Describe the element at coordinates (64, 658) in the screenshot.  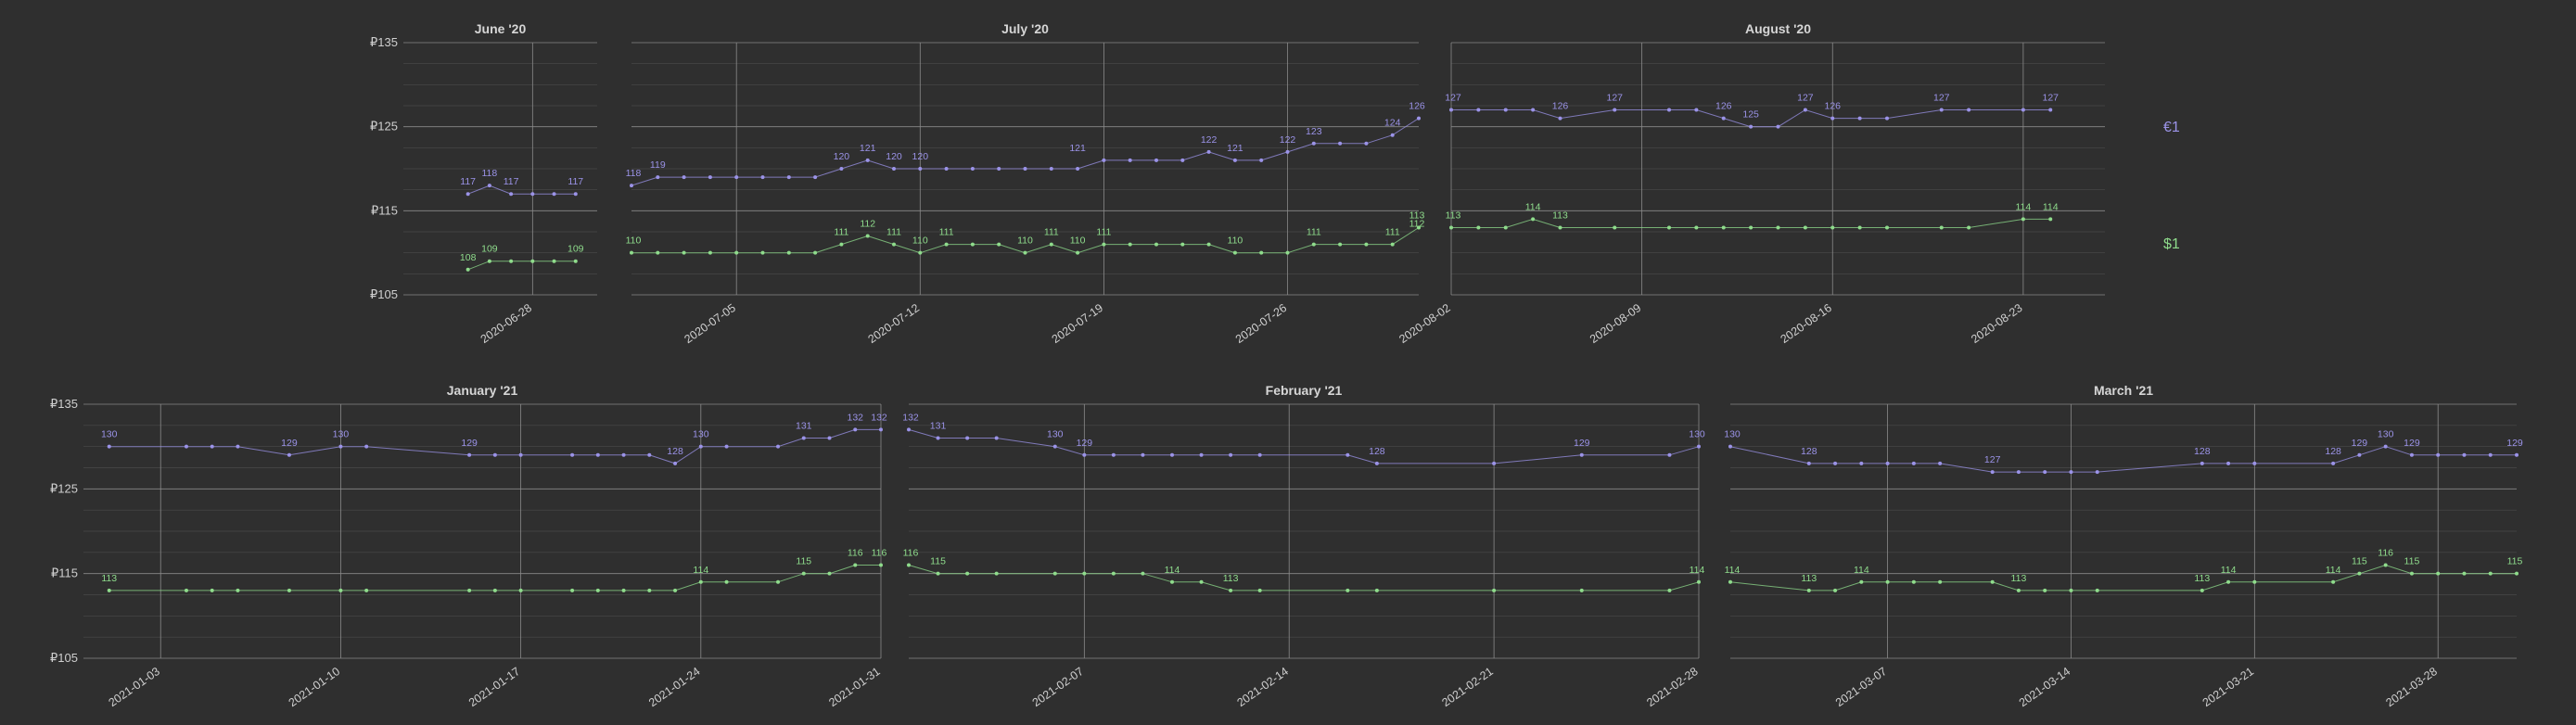
I see `y-tick-label: ₽105` at that location.